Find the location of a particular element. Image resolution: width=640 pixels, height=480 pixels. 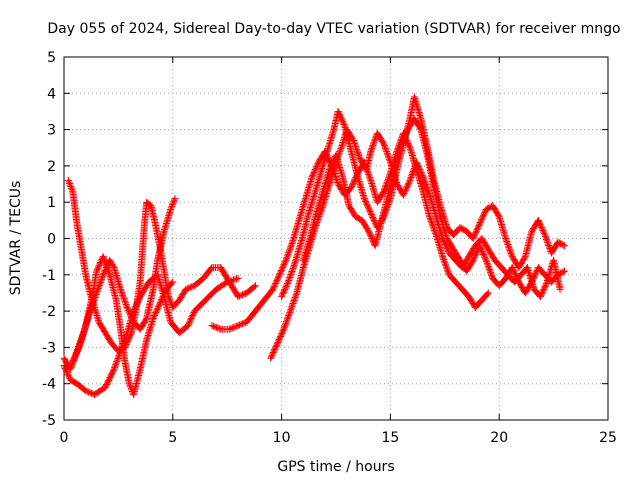

x-tick-label: 20 is located at coordinates (499, 438).